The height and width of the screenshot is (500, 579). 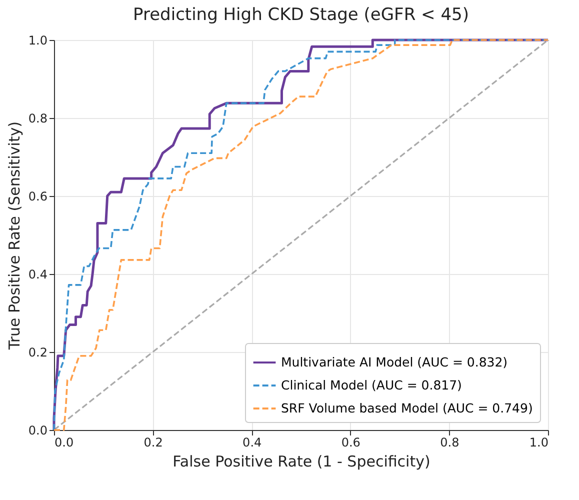 What do you see at coordinates (38, 41) in the screenshot?
I see `y-tick-label: 1.0` at bounding box center [38, 41].